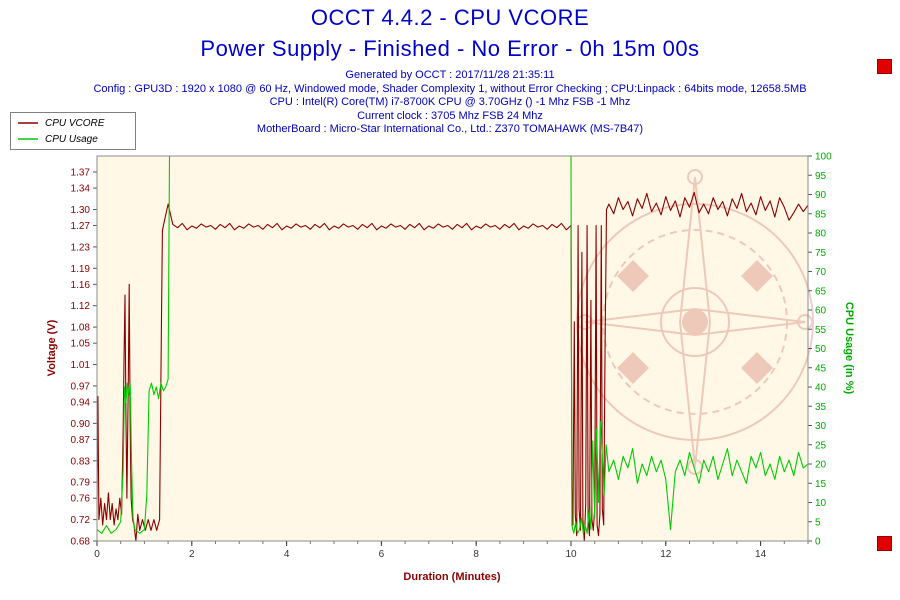 Image resolution: width=900 pixels, height=600 pixels. I want to click on x-tick-label: 2, so click(192, 554).